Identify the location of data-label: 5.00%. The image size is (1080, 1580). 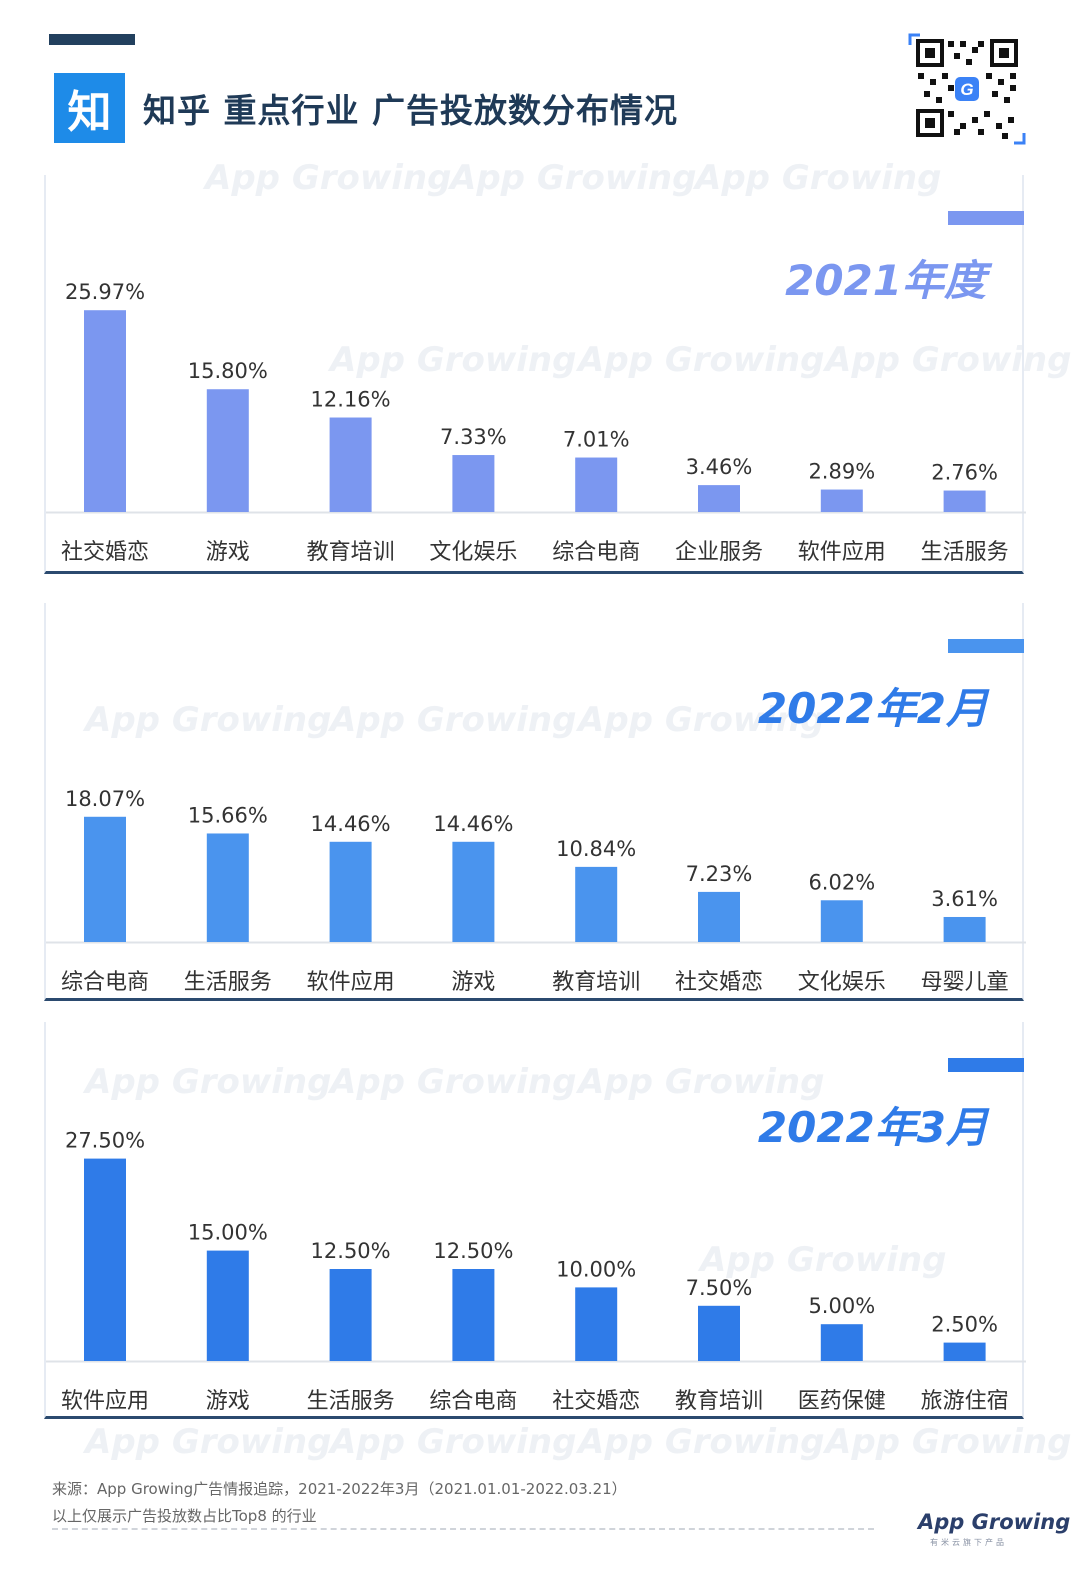
(841, 1306).